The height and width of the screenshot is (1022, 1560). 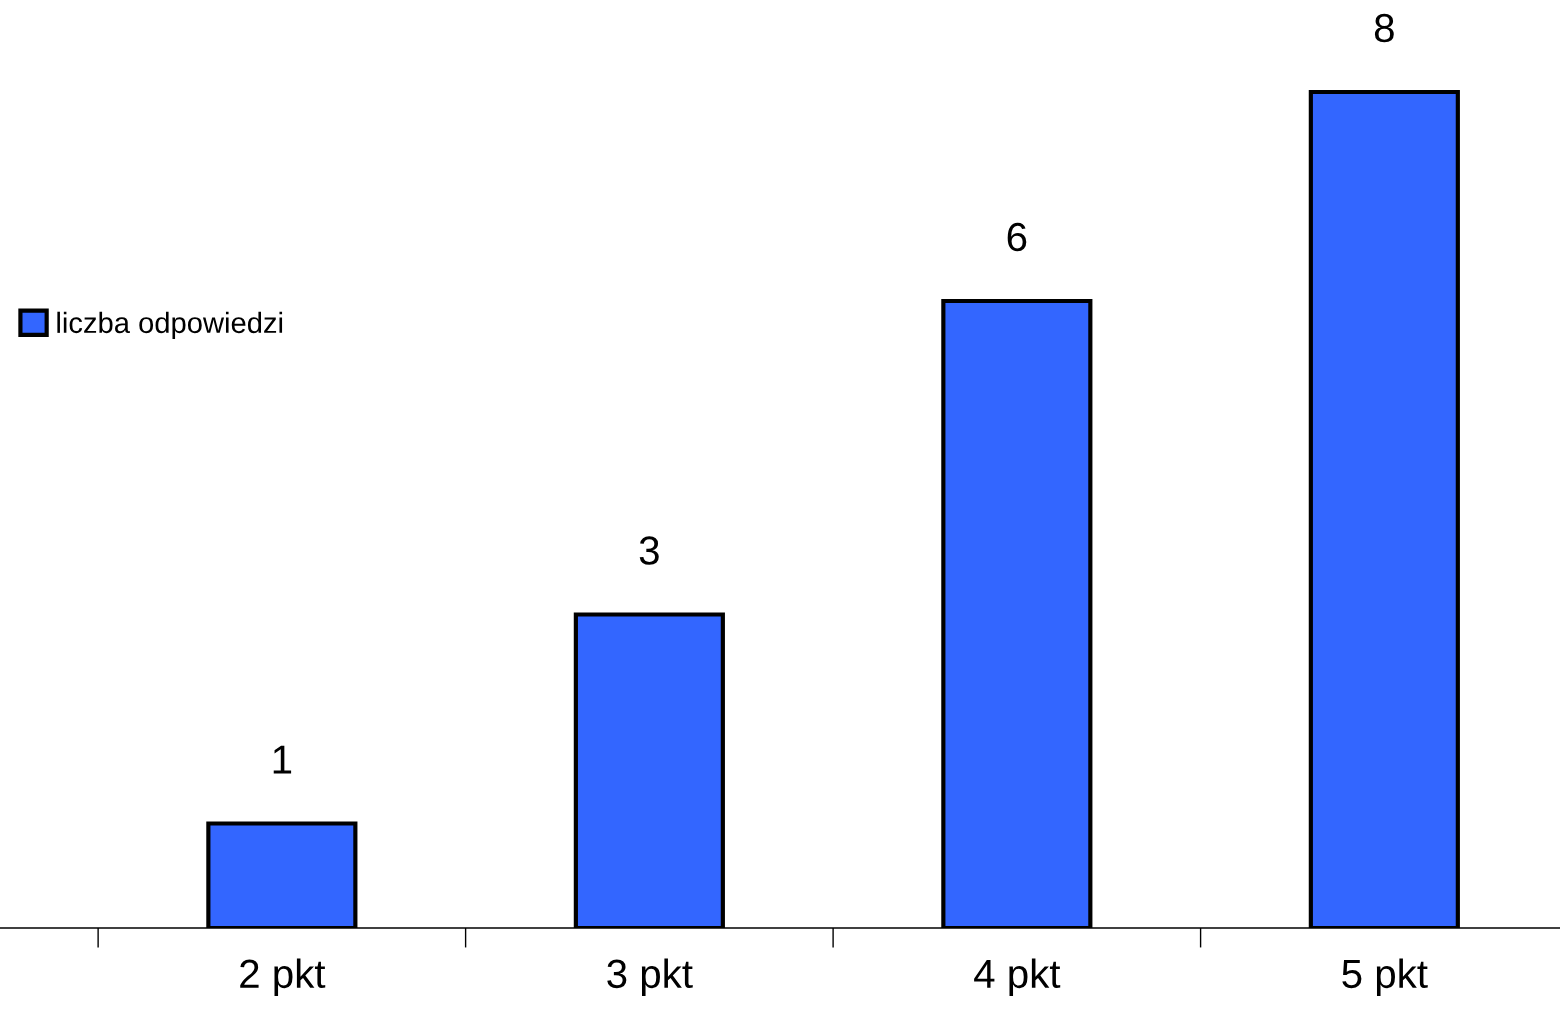 What do you see at coordinates (649, 550) in the screenshot?
I see `data-label: 3` at bounding box center [649, 550].